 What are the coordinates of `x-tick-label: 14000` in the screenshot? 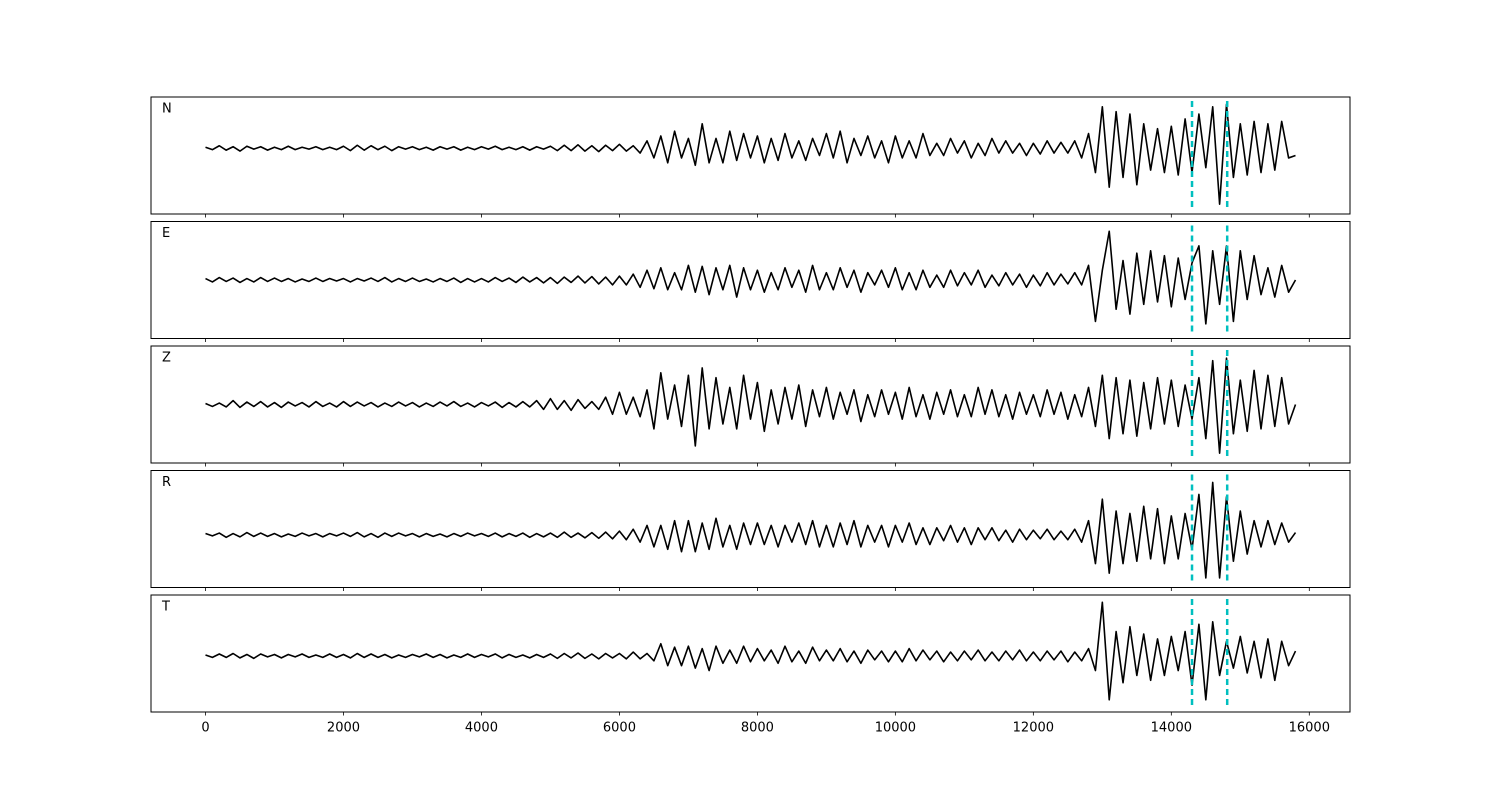 It's located at (1171, 728).